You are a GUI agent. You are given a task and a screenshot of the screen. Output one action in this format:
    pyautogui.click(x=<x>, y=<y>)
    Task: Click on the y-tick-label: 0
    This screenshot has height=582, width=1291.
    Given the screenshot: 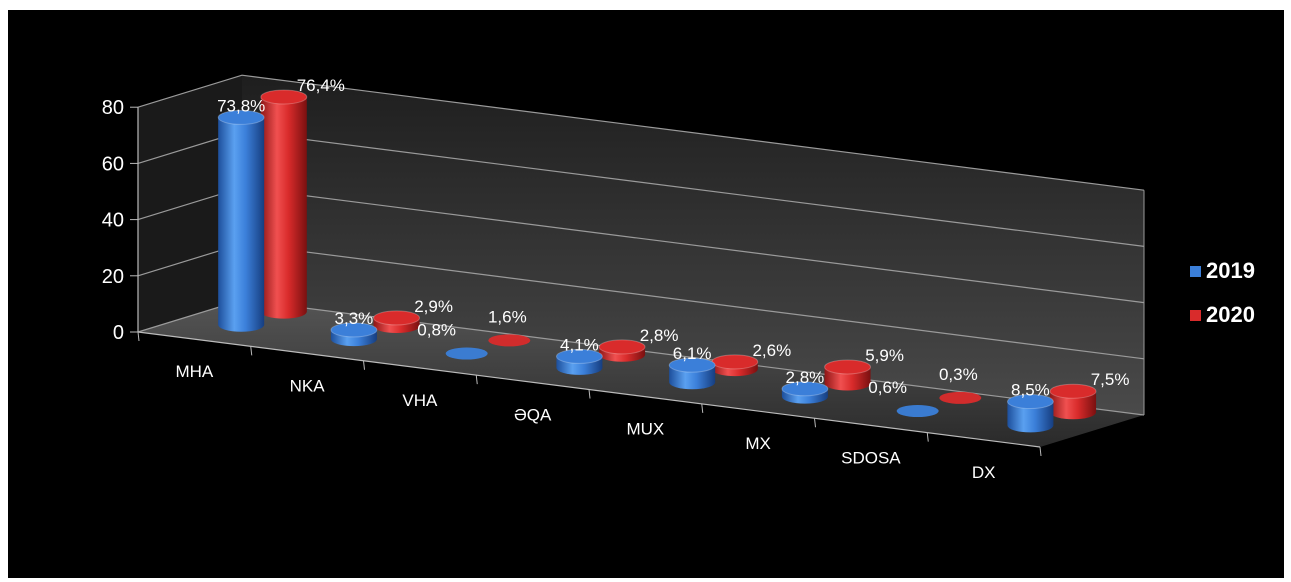 What is the action you would take?
    pyautogui.click(x=118, y=333)
    